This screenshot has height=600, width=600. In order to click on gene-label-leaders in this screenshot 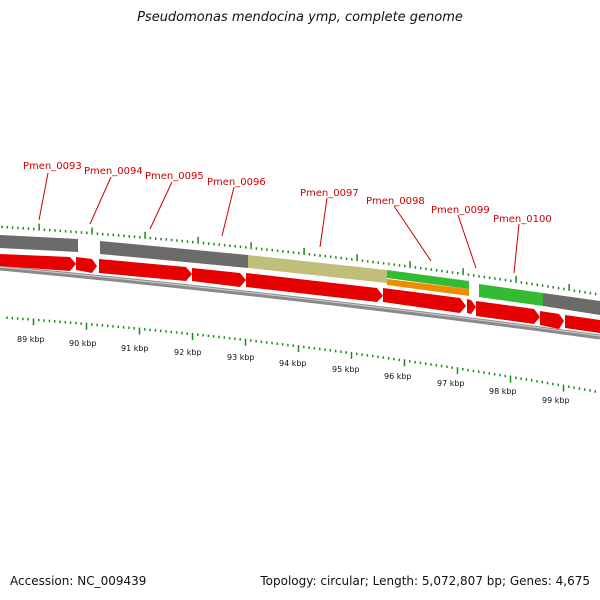, I will do `click(279, 223)`.